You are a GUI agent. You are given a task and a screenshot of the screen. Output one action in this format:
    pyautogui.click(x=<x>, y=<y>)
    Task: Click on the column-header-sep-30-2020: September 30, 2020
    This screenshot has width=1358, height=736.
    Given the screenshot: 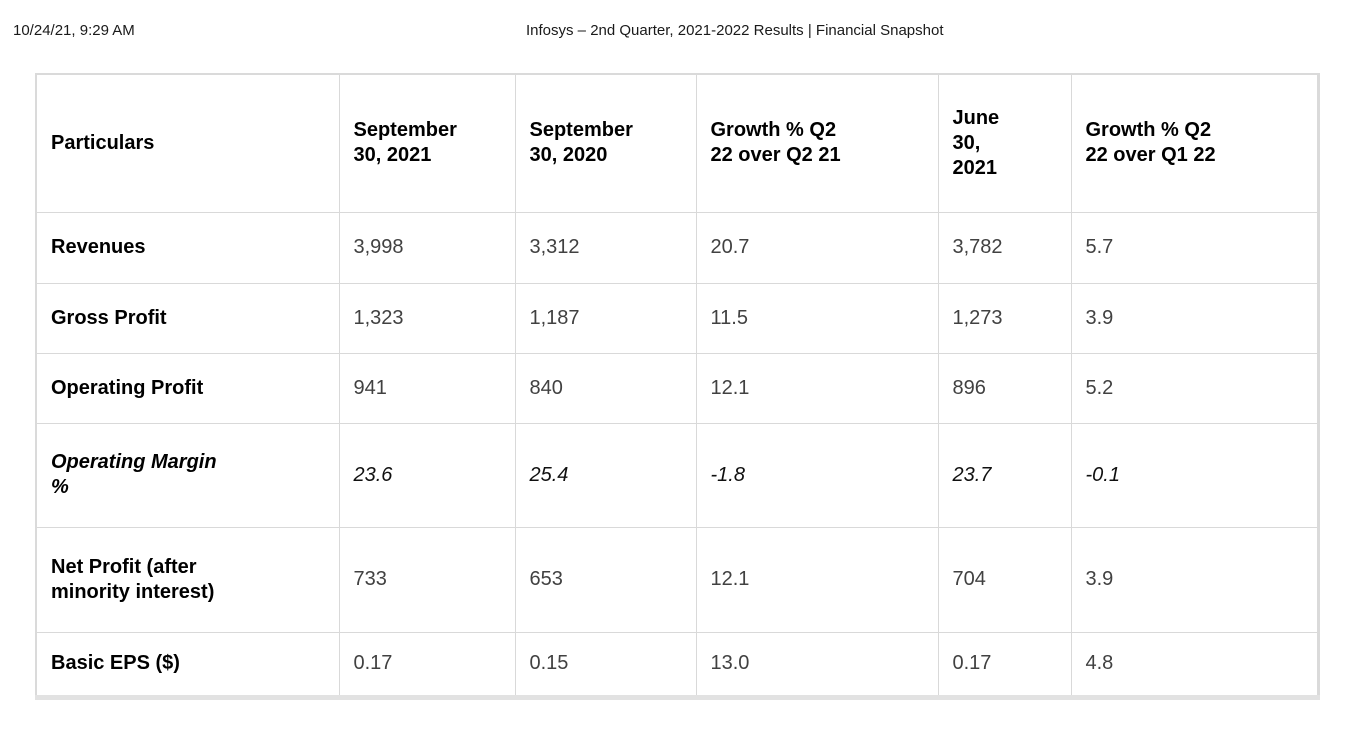 What is the action you would take?
    pyautogui.click(x=605, y=143)
    